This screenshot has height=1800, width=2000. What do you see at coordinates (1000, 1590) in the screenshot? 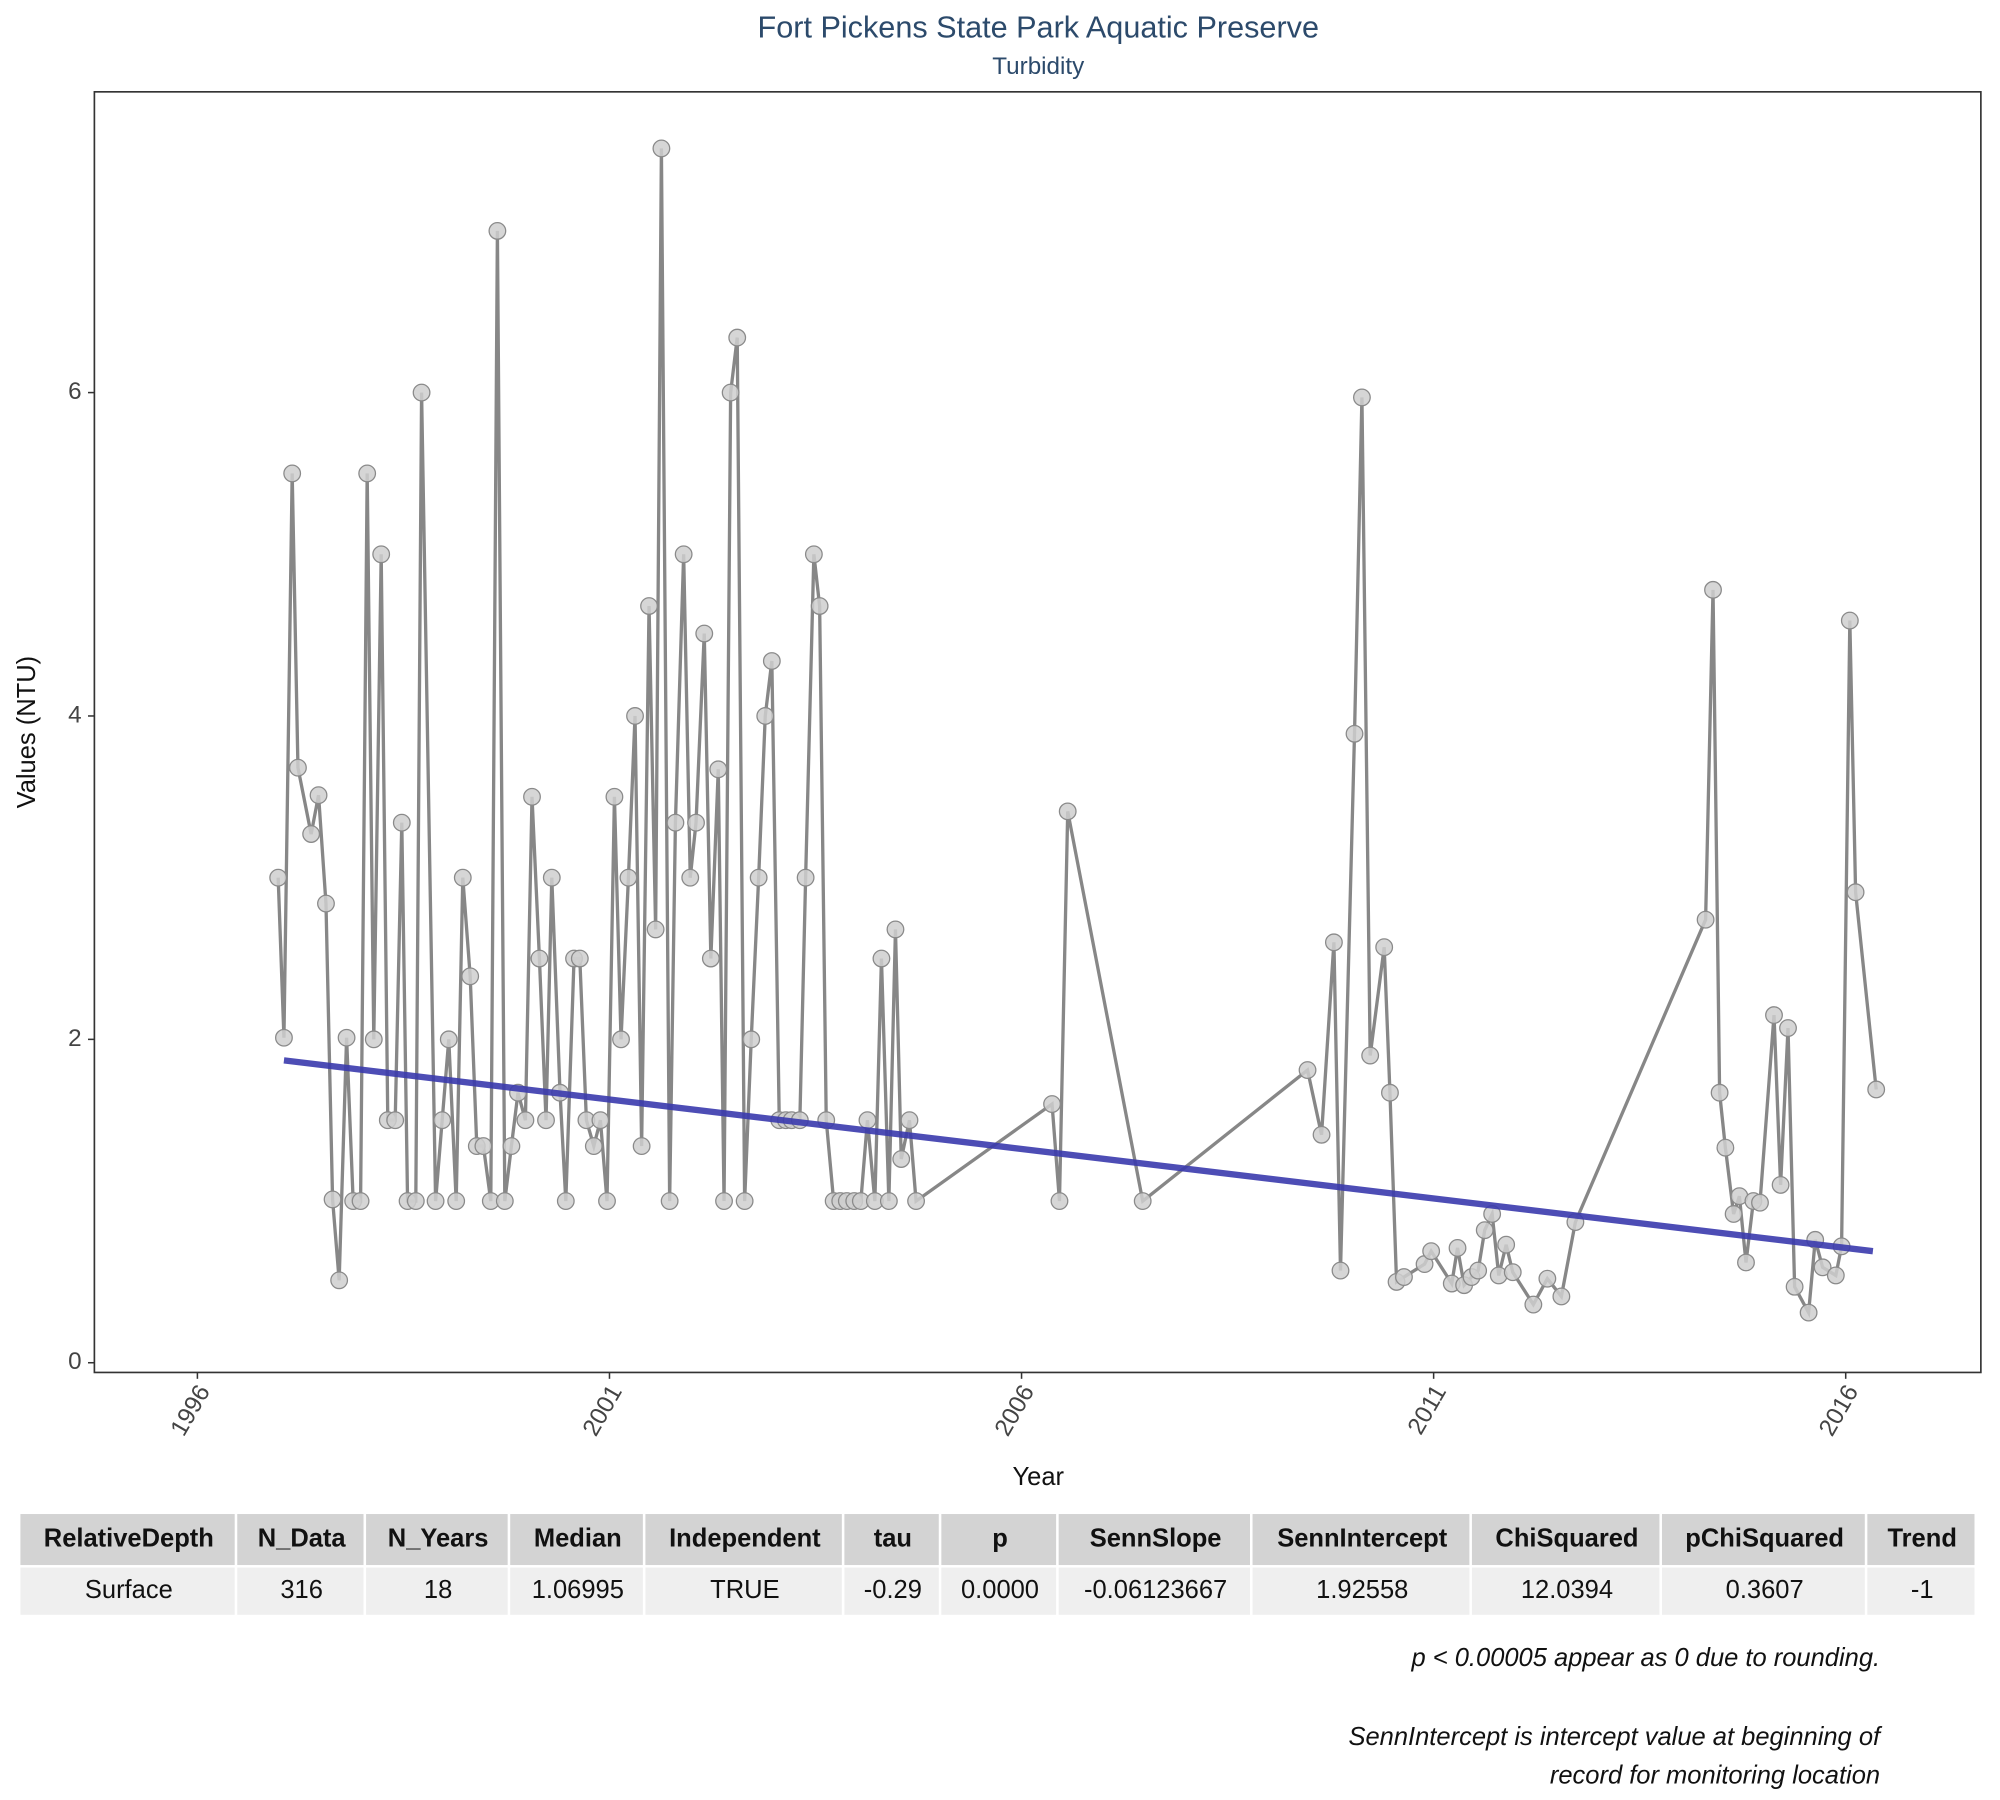
I see `table-cell-text: 0.0000` at bounding box center [1000, 1590].